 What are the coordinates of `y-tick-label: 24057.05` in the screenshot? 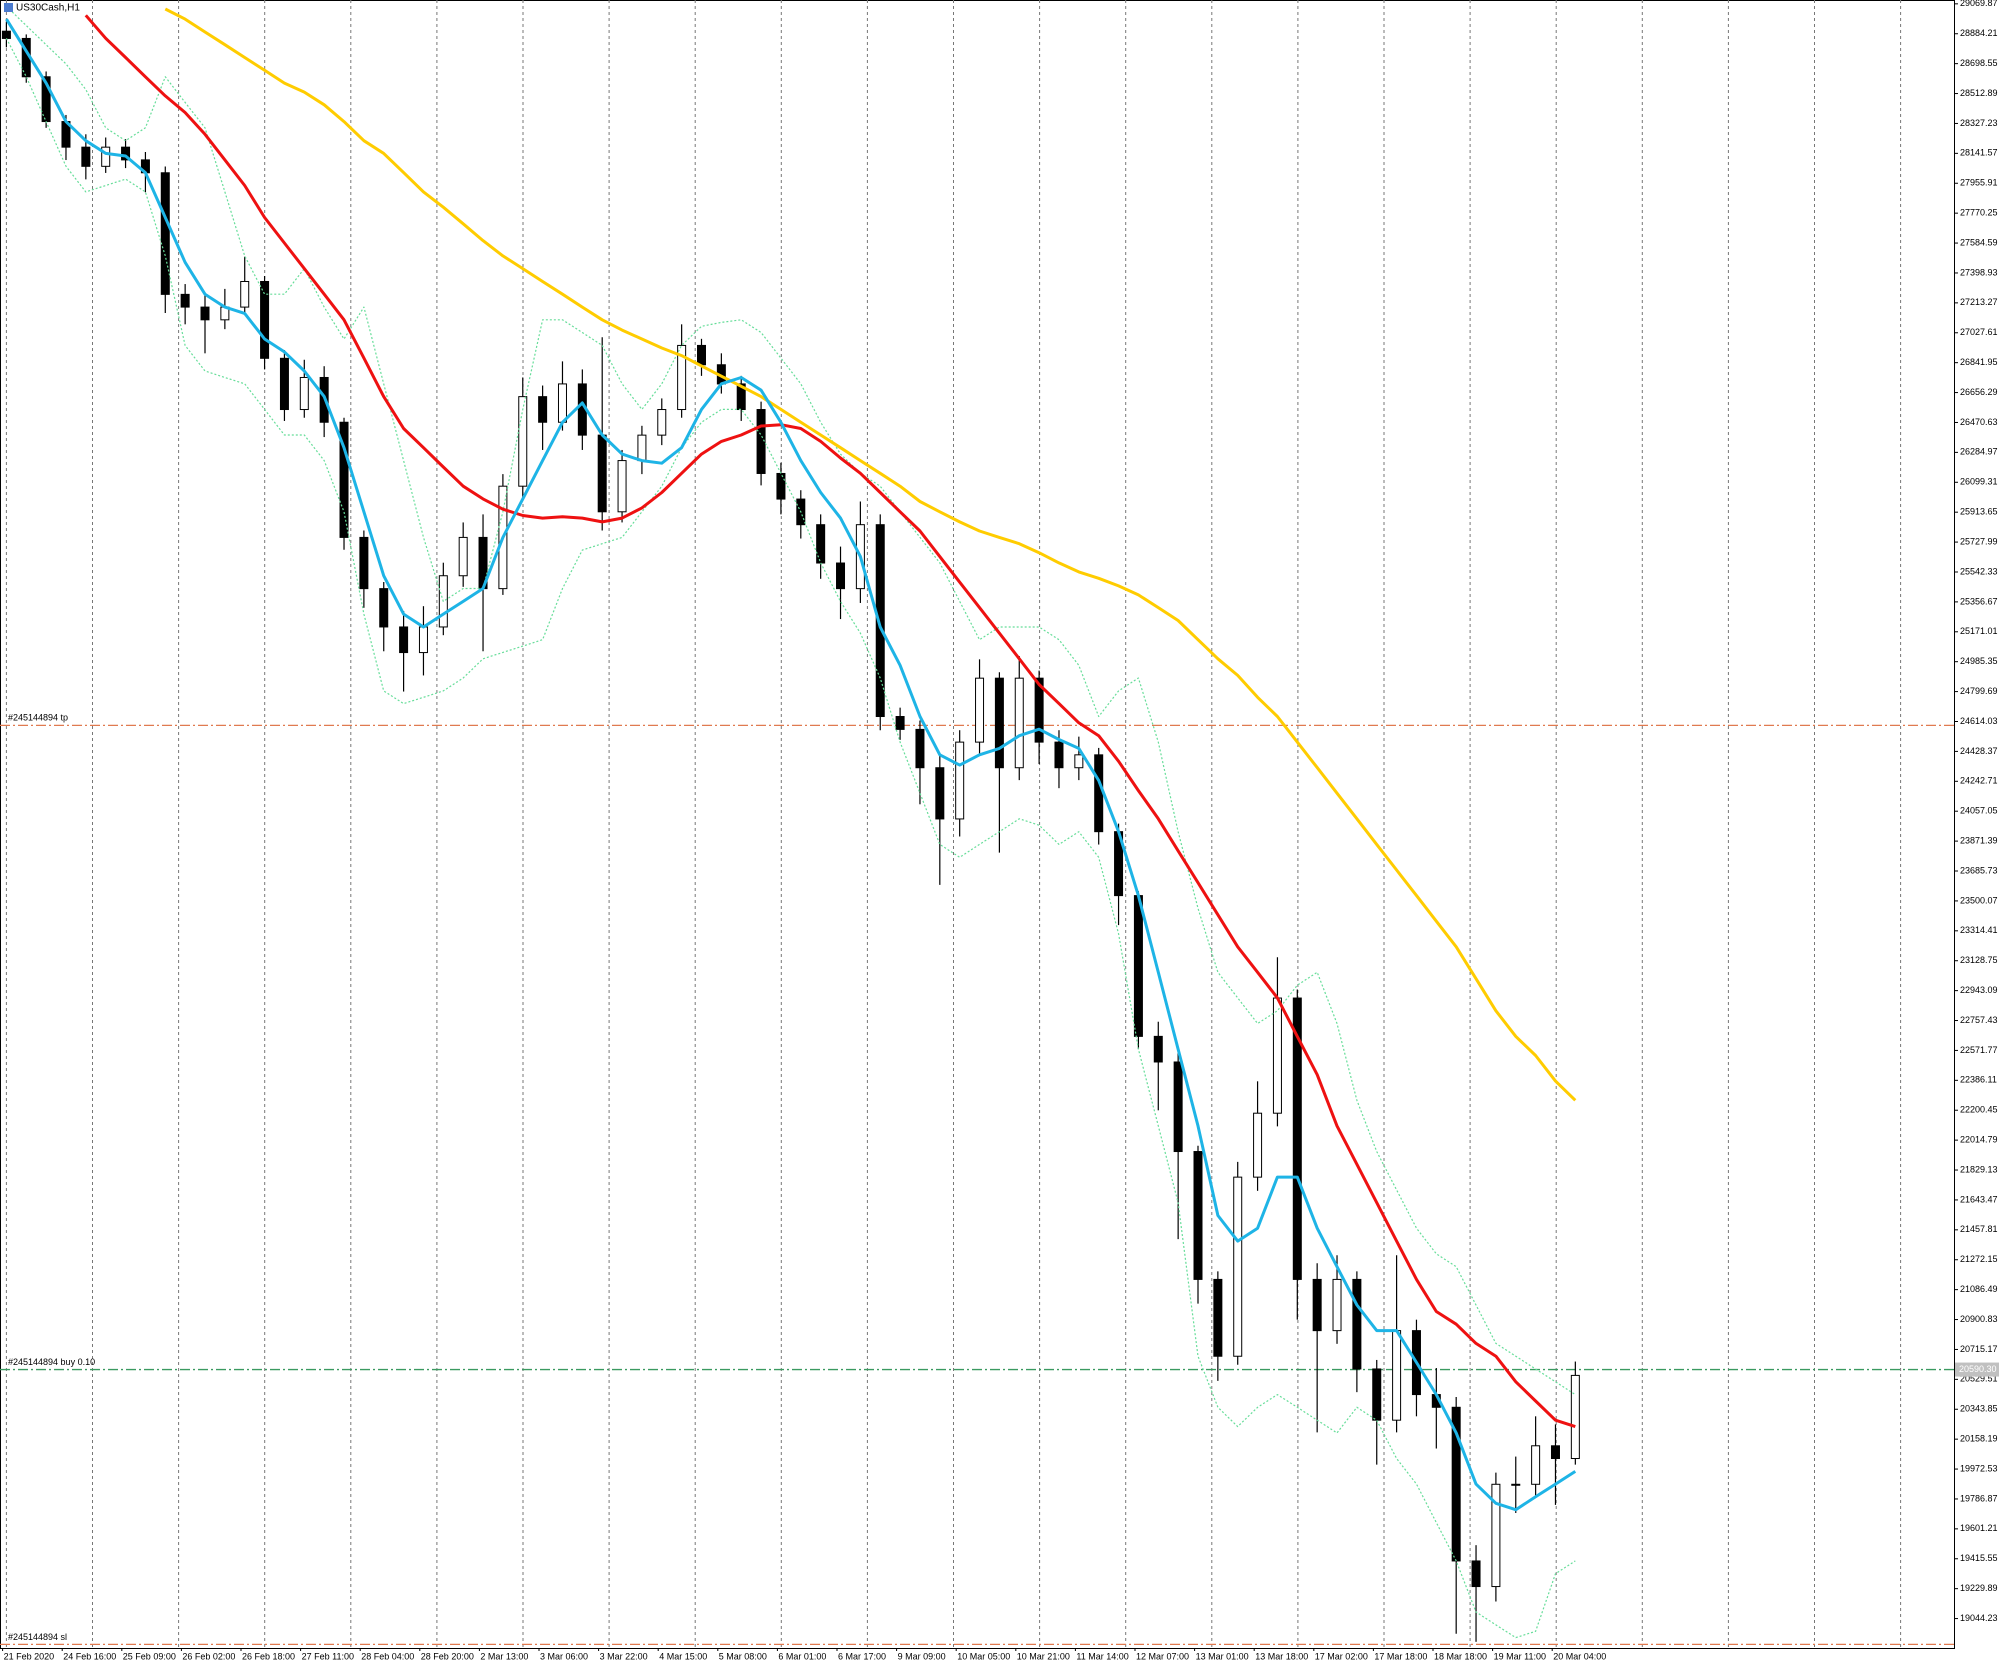 It's located at (1979, 811).